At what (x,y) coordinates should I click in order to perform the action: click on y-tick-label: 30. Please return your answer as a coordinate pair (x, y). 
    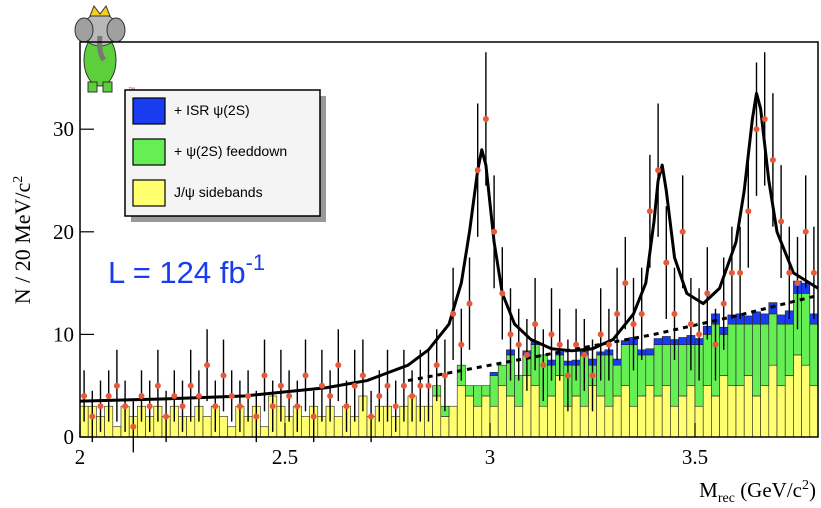
    Looking at the image, I should click on (63, 129).